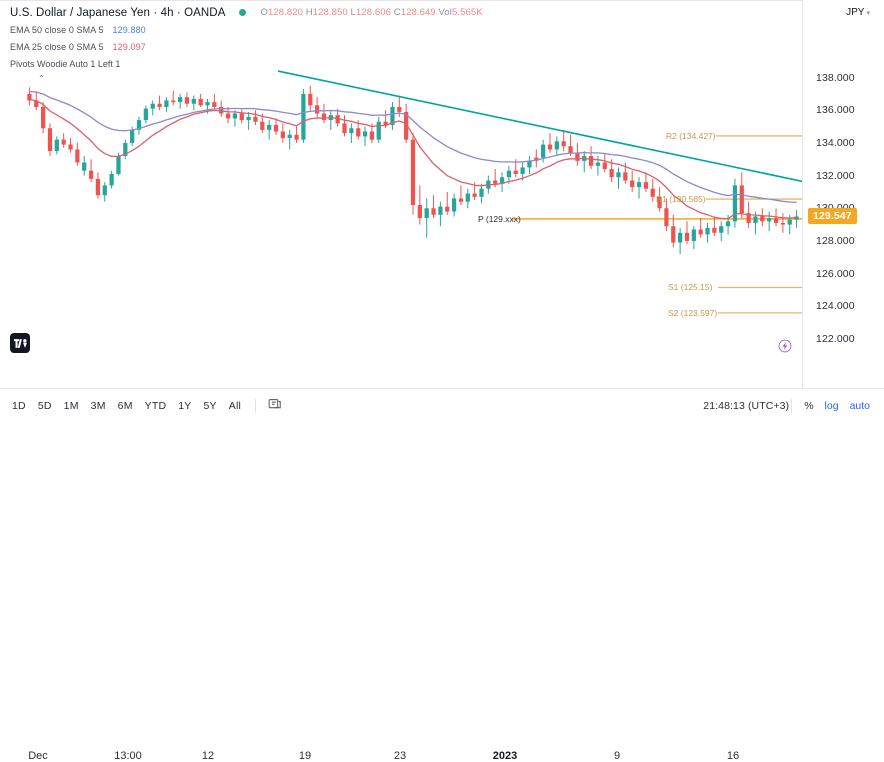 The width and height of the screenshot is (884, 762). I want to click on range-button-1y: 1Y, so click(185, 405).